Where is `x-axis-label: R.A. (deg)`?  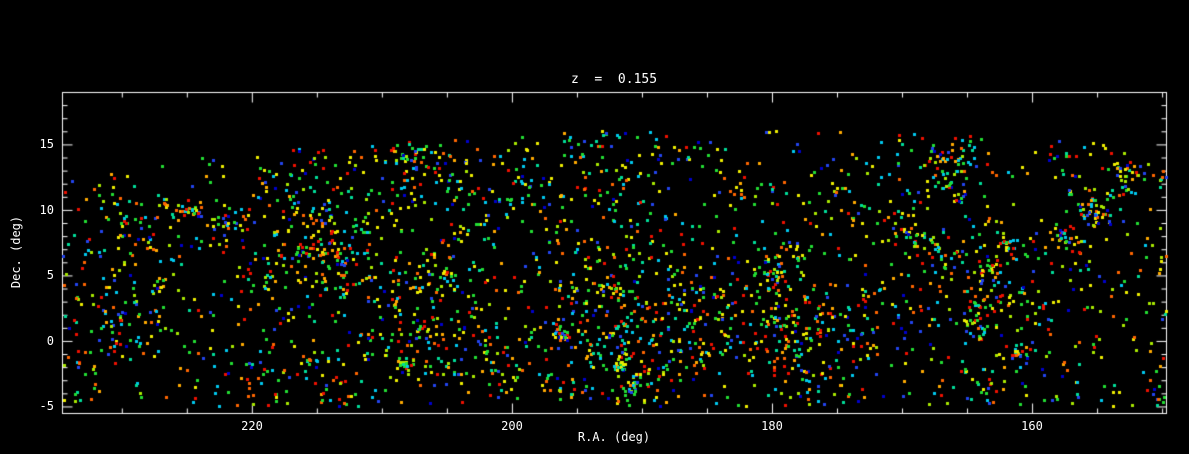 x-axis-label: R.A. (deg) is located at coordinates (614, 437).